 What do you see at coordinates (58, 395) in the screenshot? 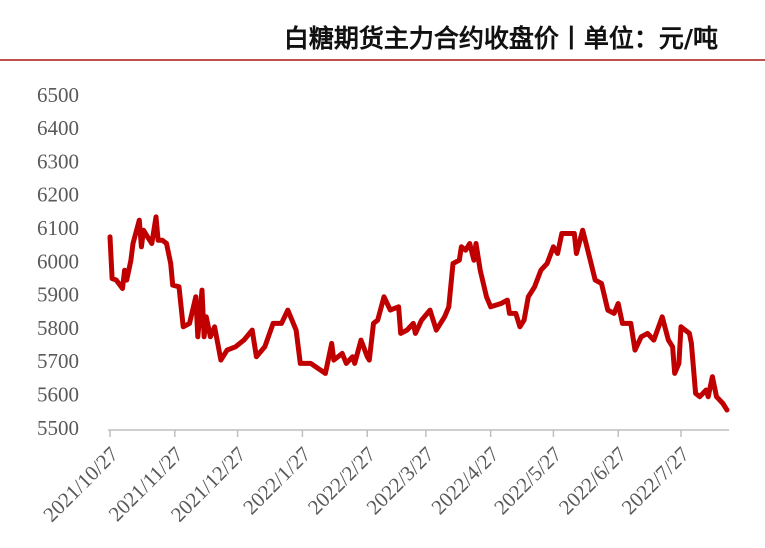
I see `y-tick-label: 5600` at bounding box center [58, 395].